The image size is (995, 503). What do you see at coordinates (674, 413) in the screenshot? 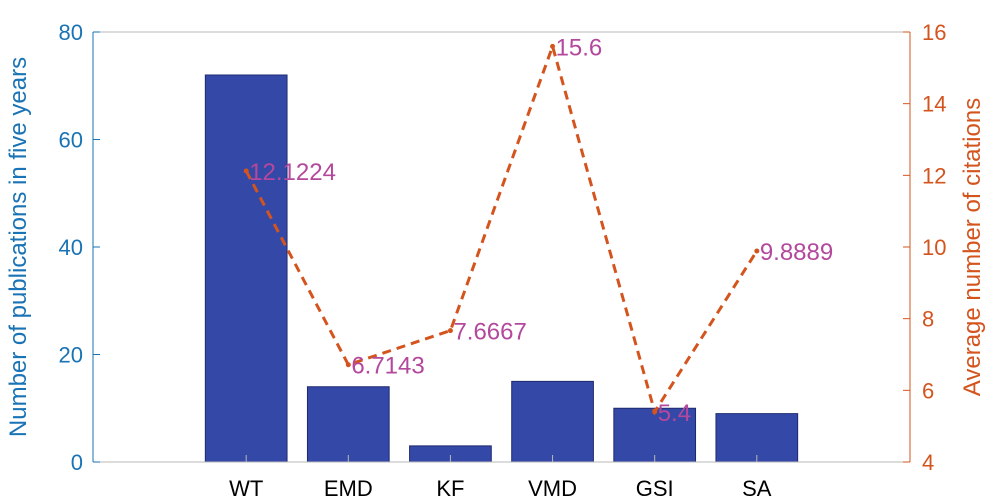
I see `data-label-GSI: 5.4` at bounding box center [674, 413].